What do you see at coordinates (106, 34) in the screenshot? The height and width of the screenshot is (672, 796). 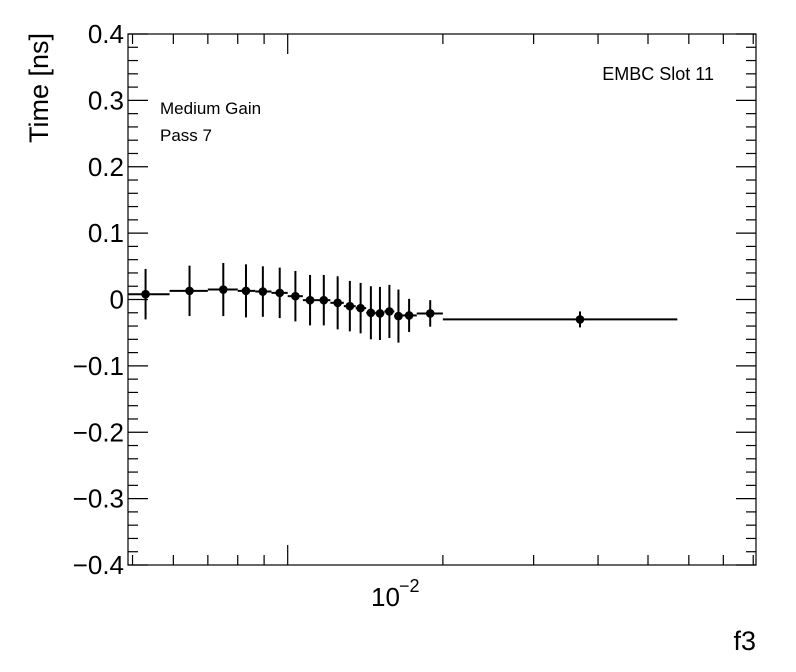 I see `y-tick-label: 0.4` at bounding box center [106, 34].